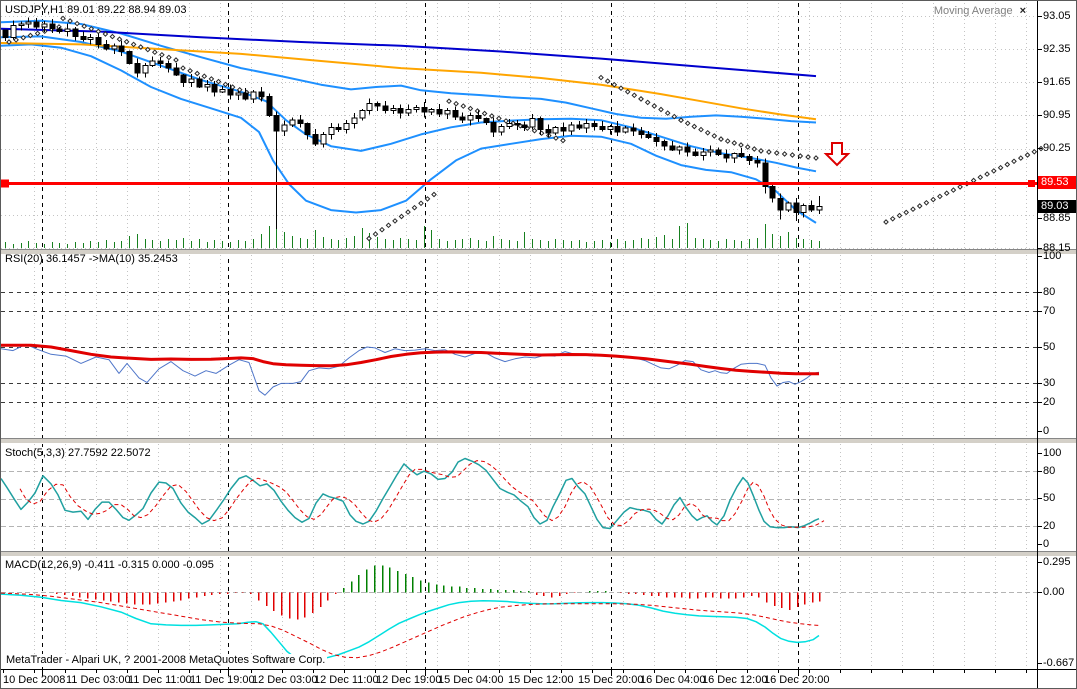 This screenshot has height=689, width=1077. I want to click on price-badge-line: 89.53, so click(1057, 182).